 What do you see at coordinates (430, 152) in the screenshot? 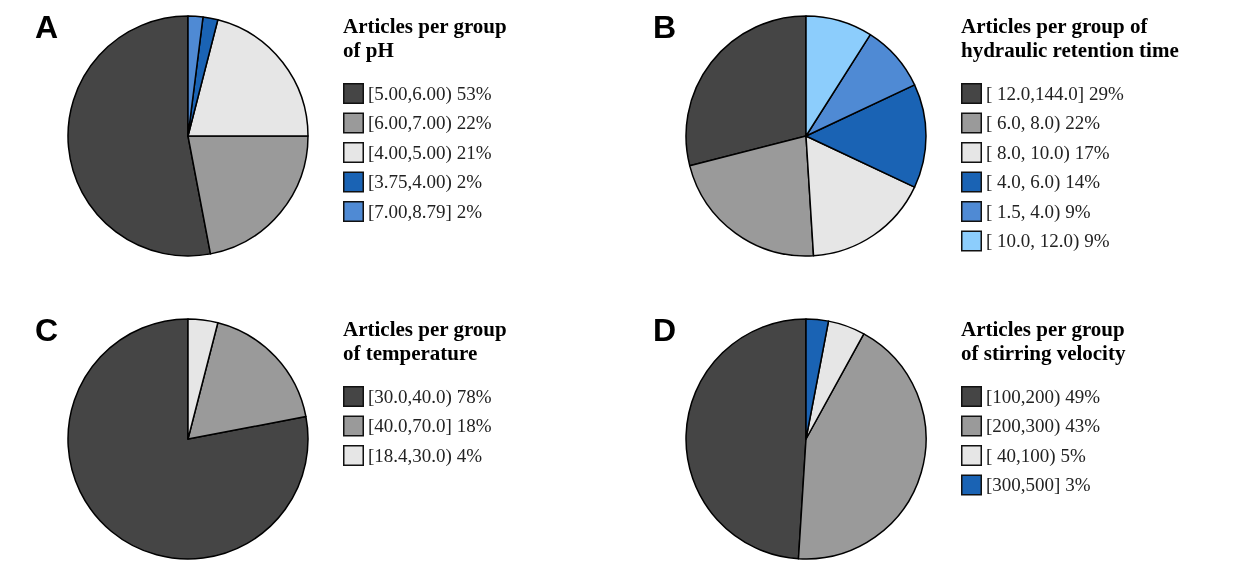
I see `legend-label: [4.00,5.00) 21%` at bounding box center [430, 152].